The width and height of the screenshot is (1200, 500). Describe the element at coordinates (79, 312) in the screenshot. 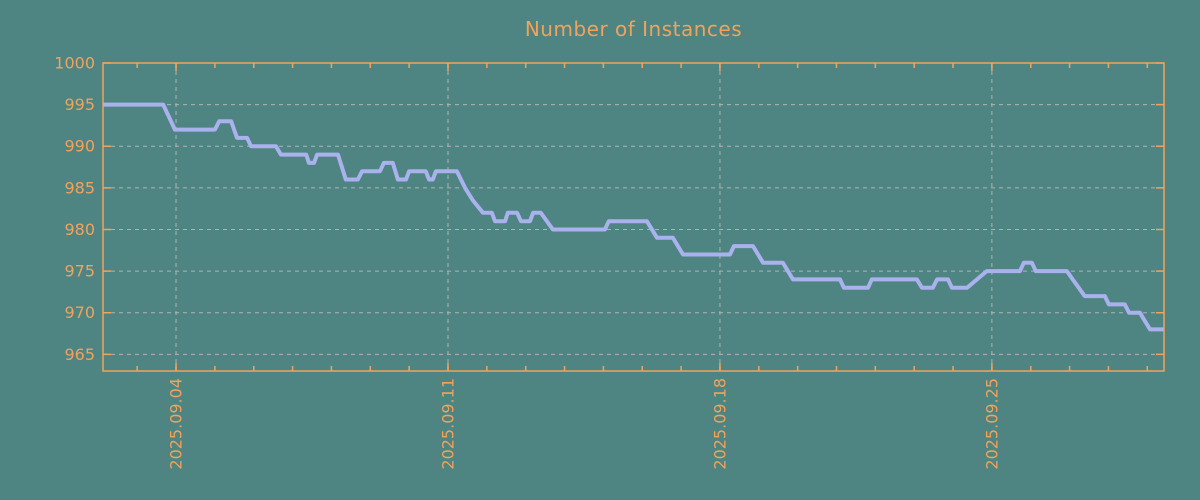

I see `y-tick-label: 970` at that location.